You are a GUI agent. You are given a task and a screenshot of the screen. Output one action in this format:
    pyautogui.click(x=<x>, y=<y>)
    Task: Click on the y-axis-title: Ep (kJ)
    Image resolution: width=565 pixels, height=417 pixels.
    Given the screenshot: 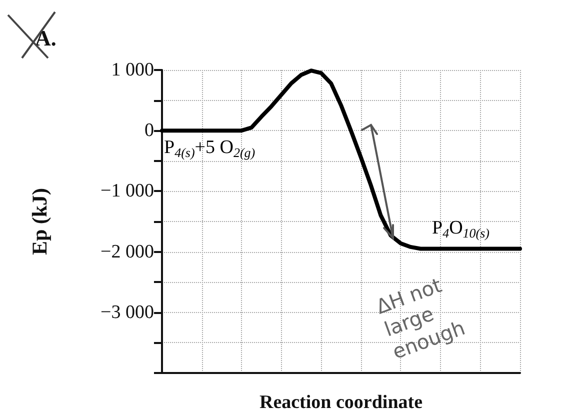 What is the action you would take?
    pyautogui.click(x=40, y=222)
    